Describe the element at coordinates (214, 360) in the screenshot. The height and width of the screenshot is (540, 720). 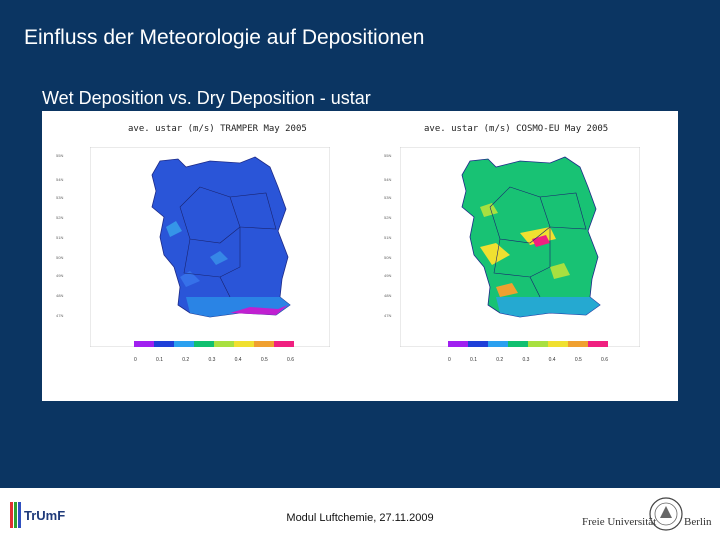
I see `colorbar-labels-left: 0 0.1 0.2 0.3 0.4 0.5 0.6` at that location.